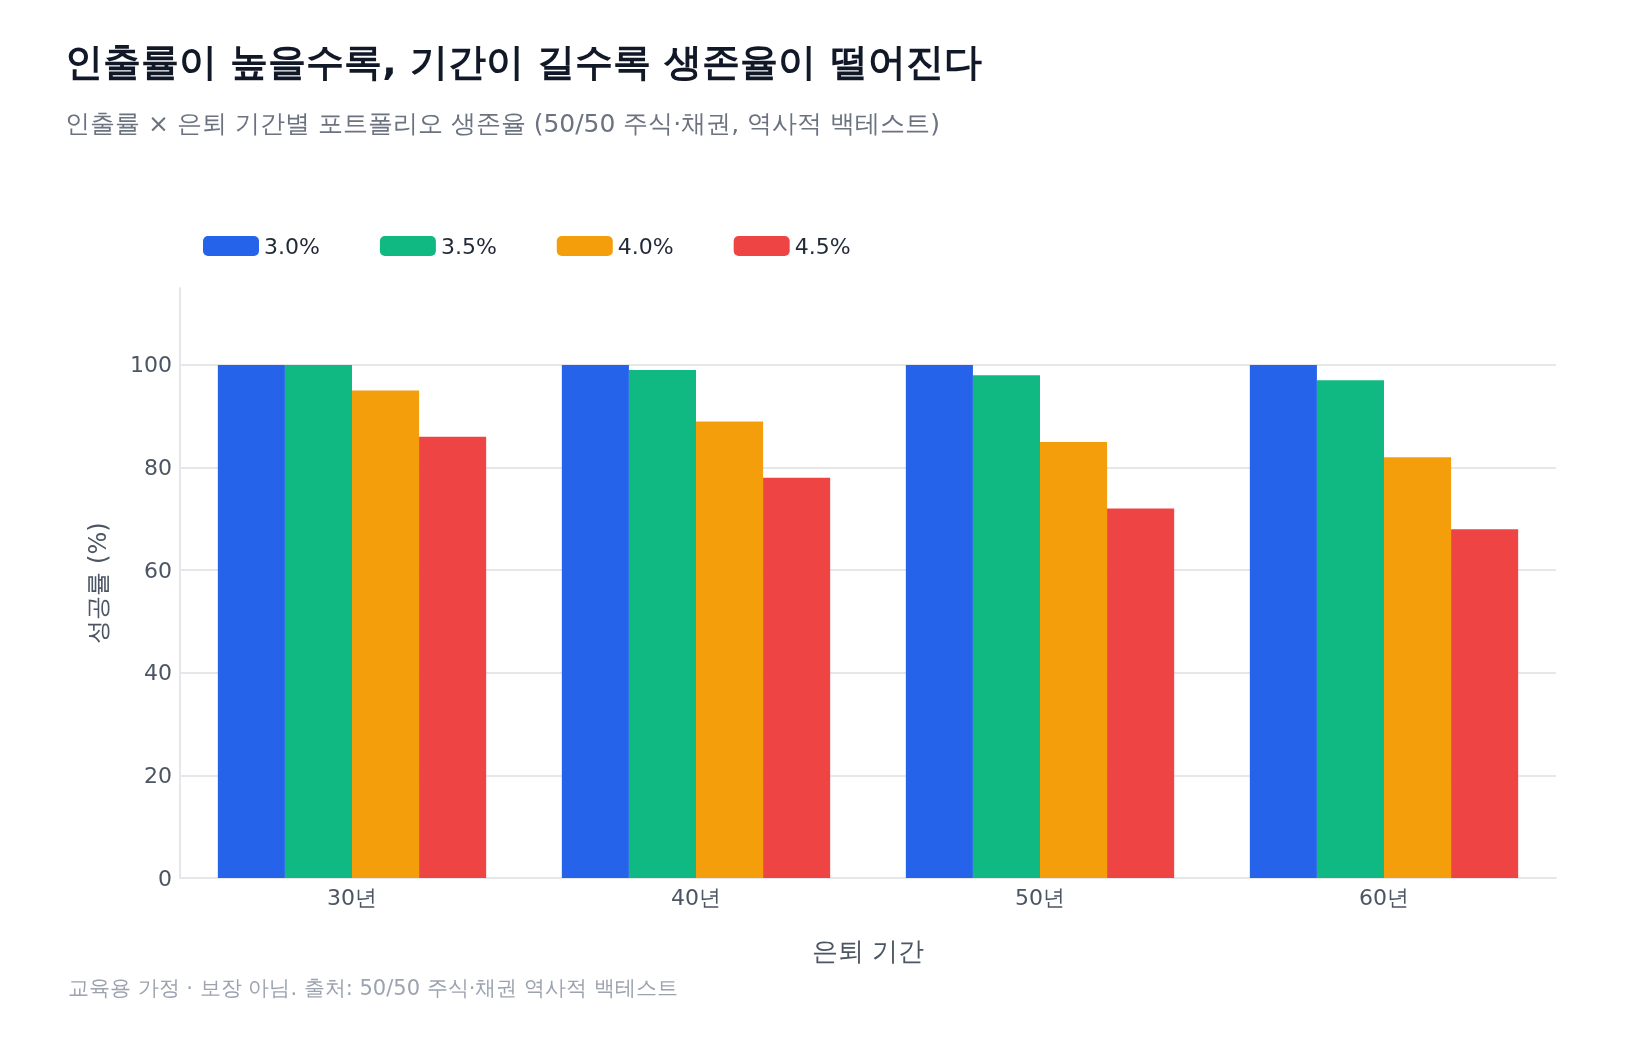 The height and width of the screenshot is (1040, 1639). What do you see at coordinates (165, 878) in the screenshot?
I see `y-tick-label: 0` at bounding box center [165, 878].